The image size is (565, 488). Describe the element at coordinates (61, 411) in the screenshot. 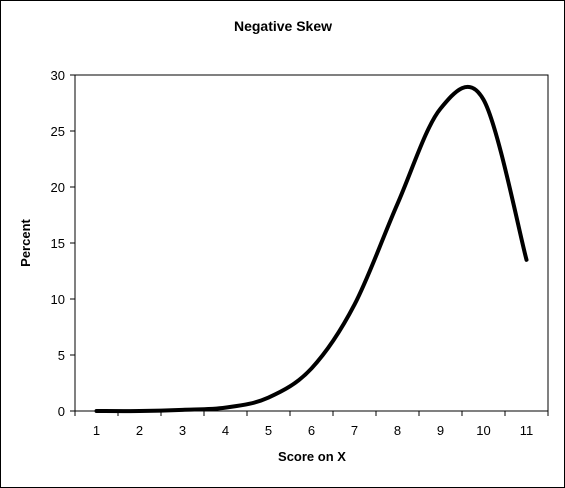

I see `y-tick-label: 0` at that location.